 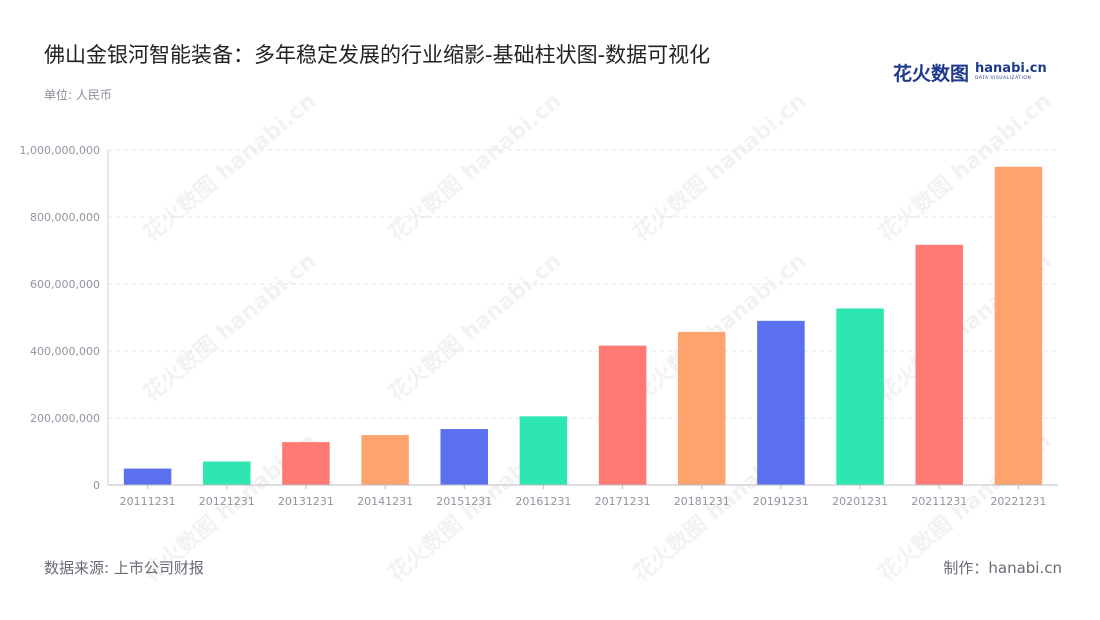 What do you see at coordinates (931, 73) in the screenshot?
I see `brand-logo-cn: 花火数图` at bounding box center [931, 73].